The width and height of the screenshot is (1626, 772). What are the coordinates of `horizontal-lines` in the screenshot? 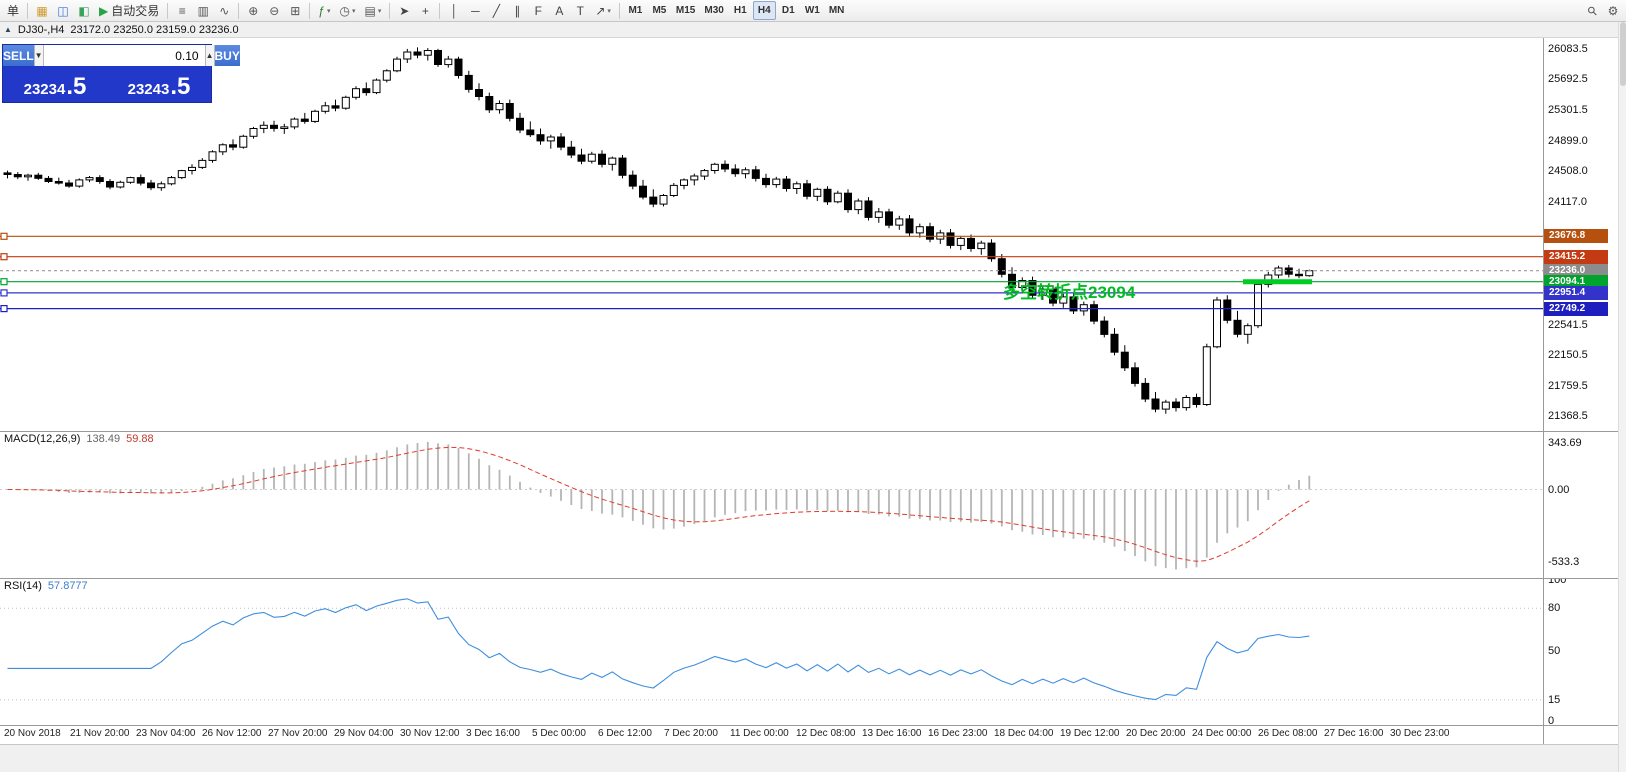 It's located at (771, 272).